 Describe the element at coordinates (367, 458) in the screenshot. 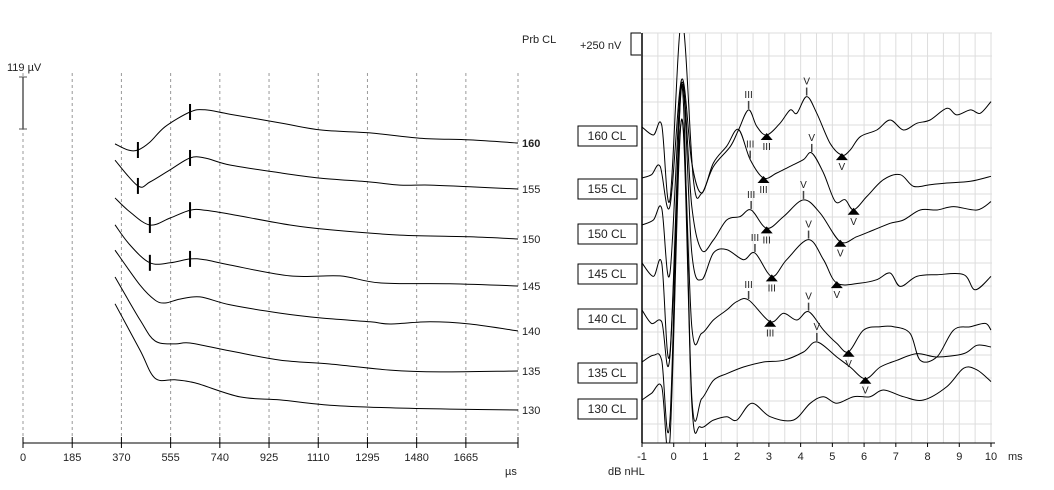

I see `x-tick-label: 1295` at that location.